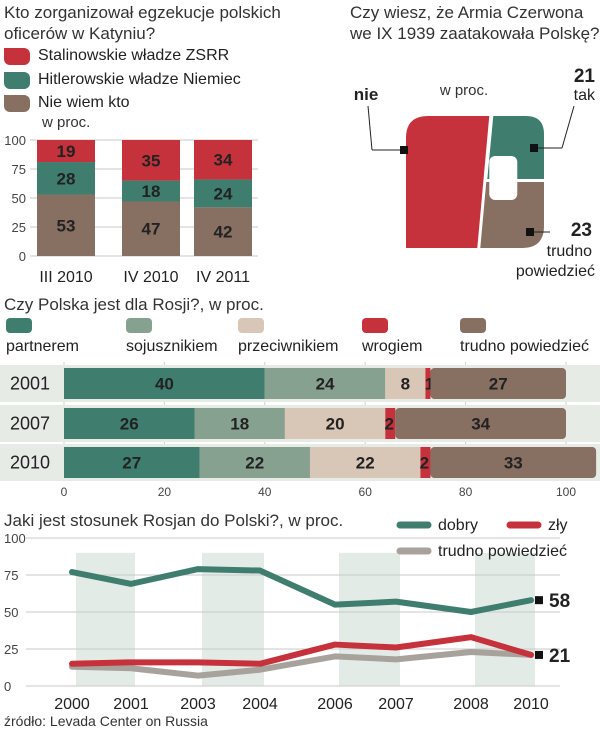 This screenshot has width=600, height=732. I want to click on legend-label: Nie wiem kto, so click(84, 102).